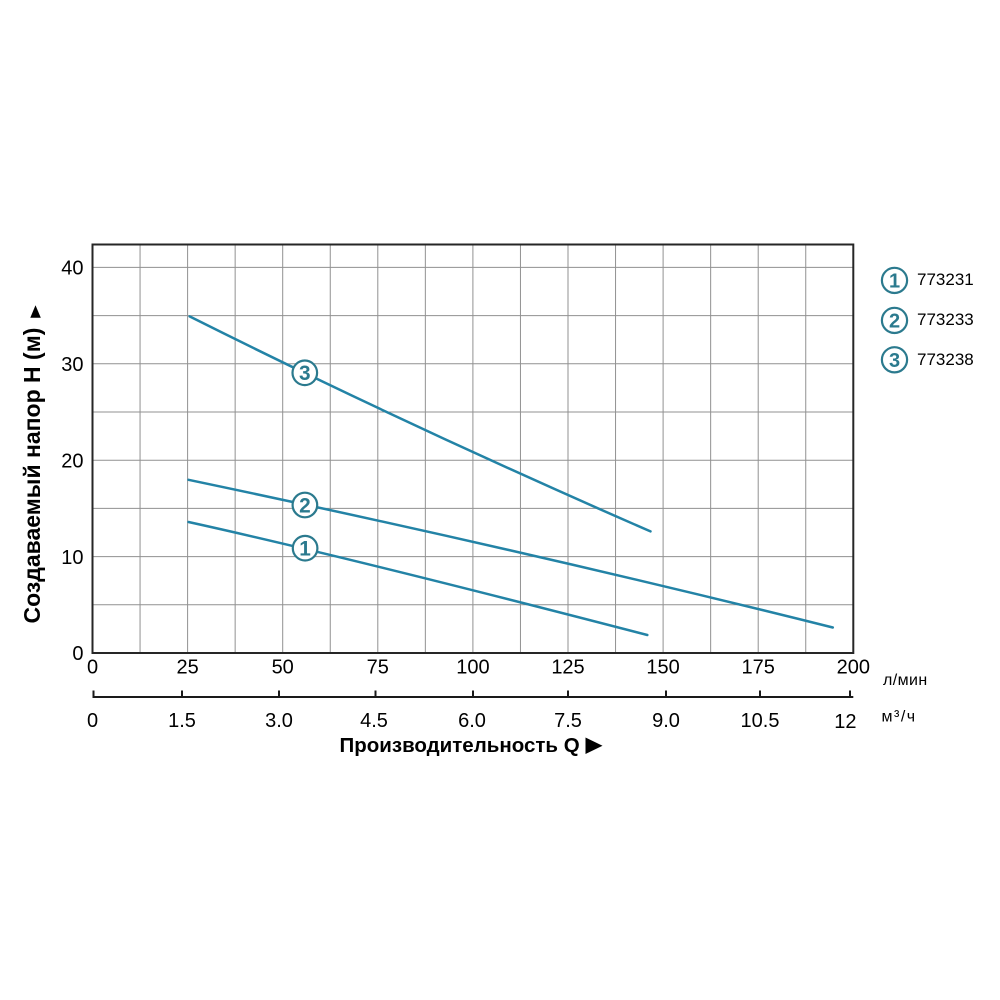 The height and width of the screenshot is (1000, 1000). I want to click on svg-text: 30, so click(72, 365).